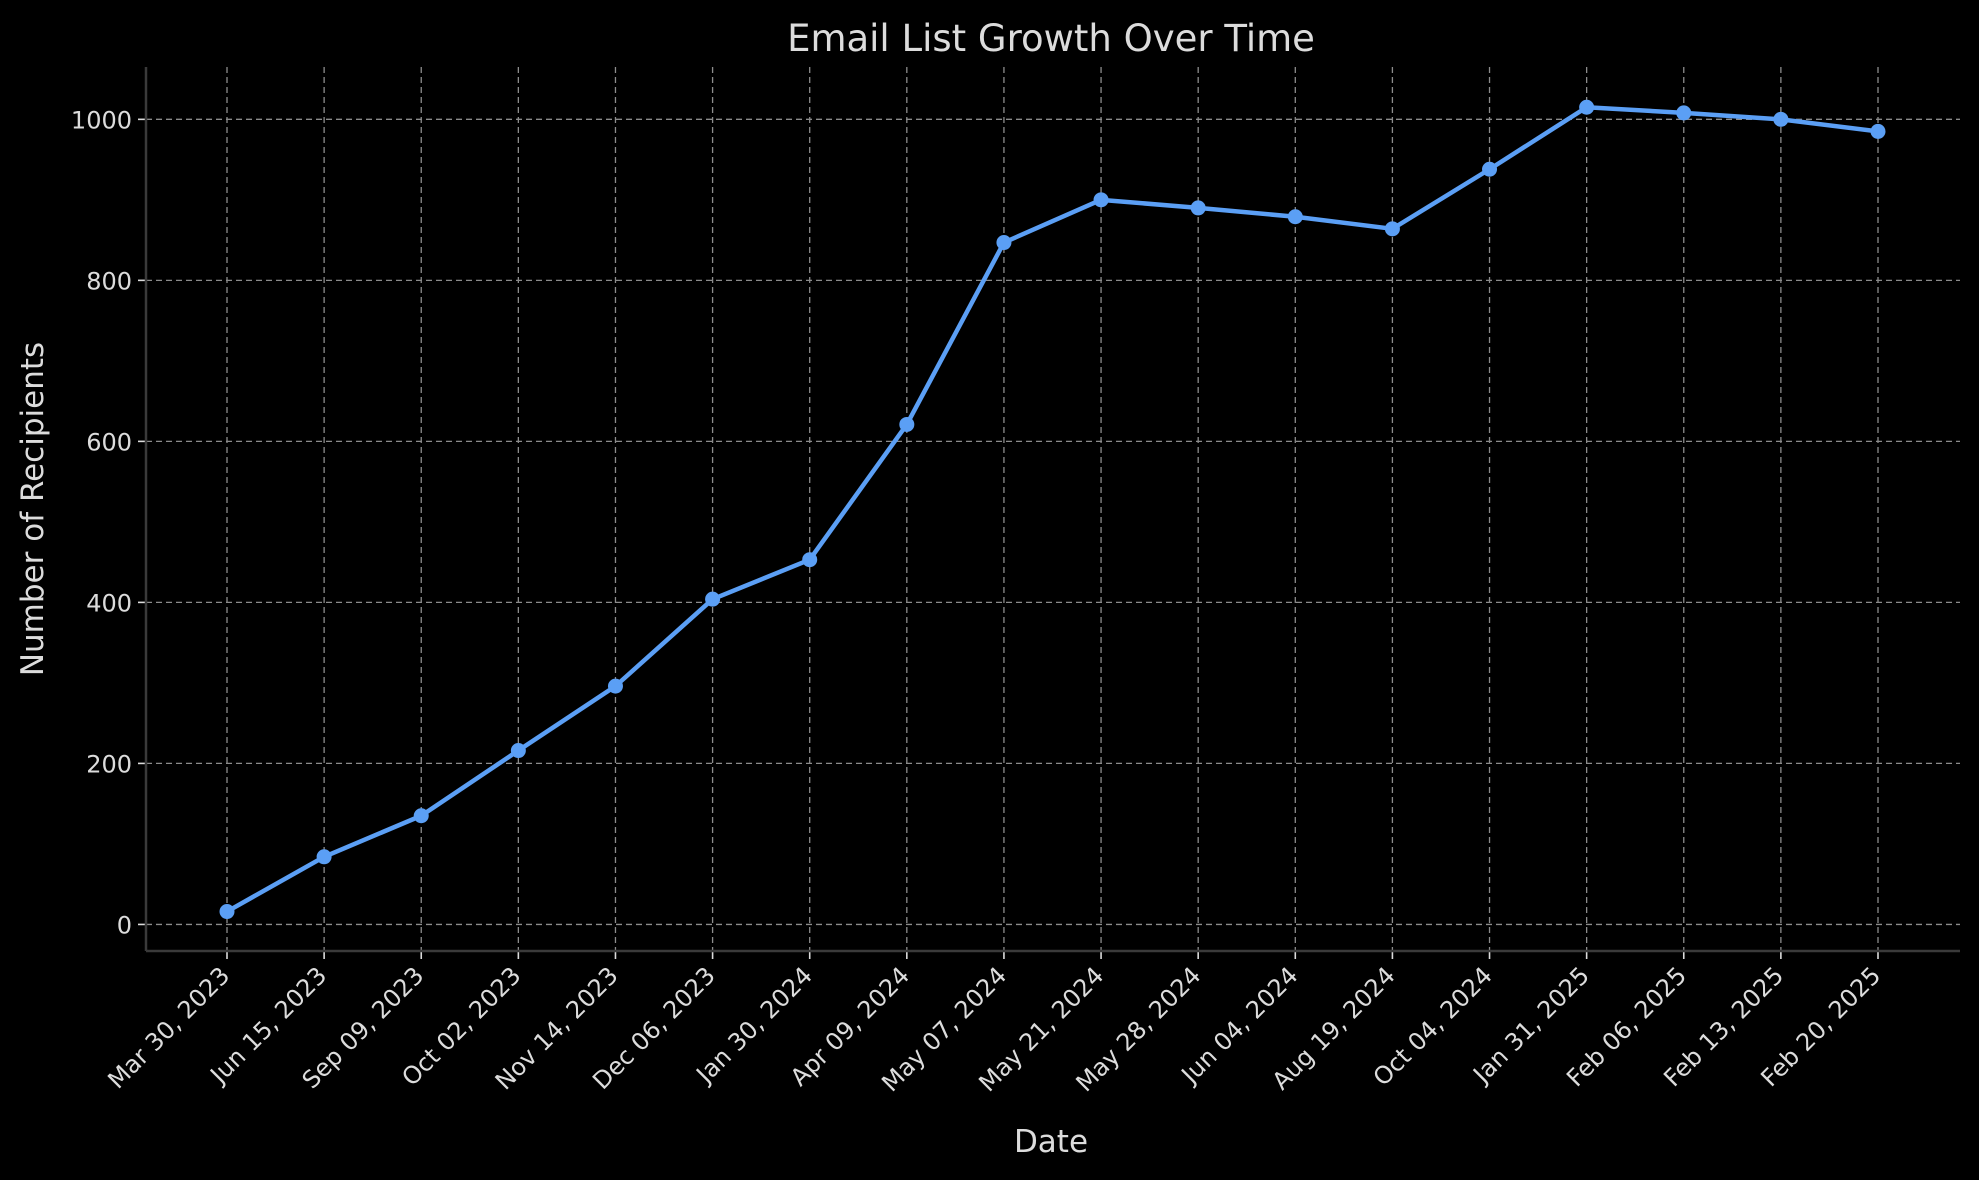 This screenshot has height=1180, width=1979. What do you see at coordinates (1051, 1142) in the screenshot?
I see `x-axis-label: Date` at bounding box center [1051, 1142].